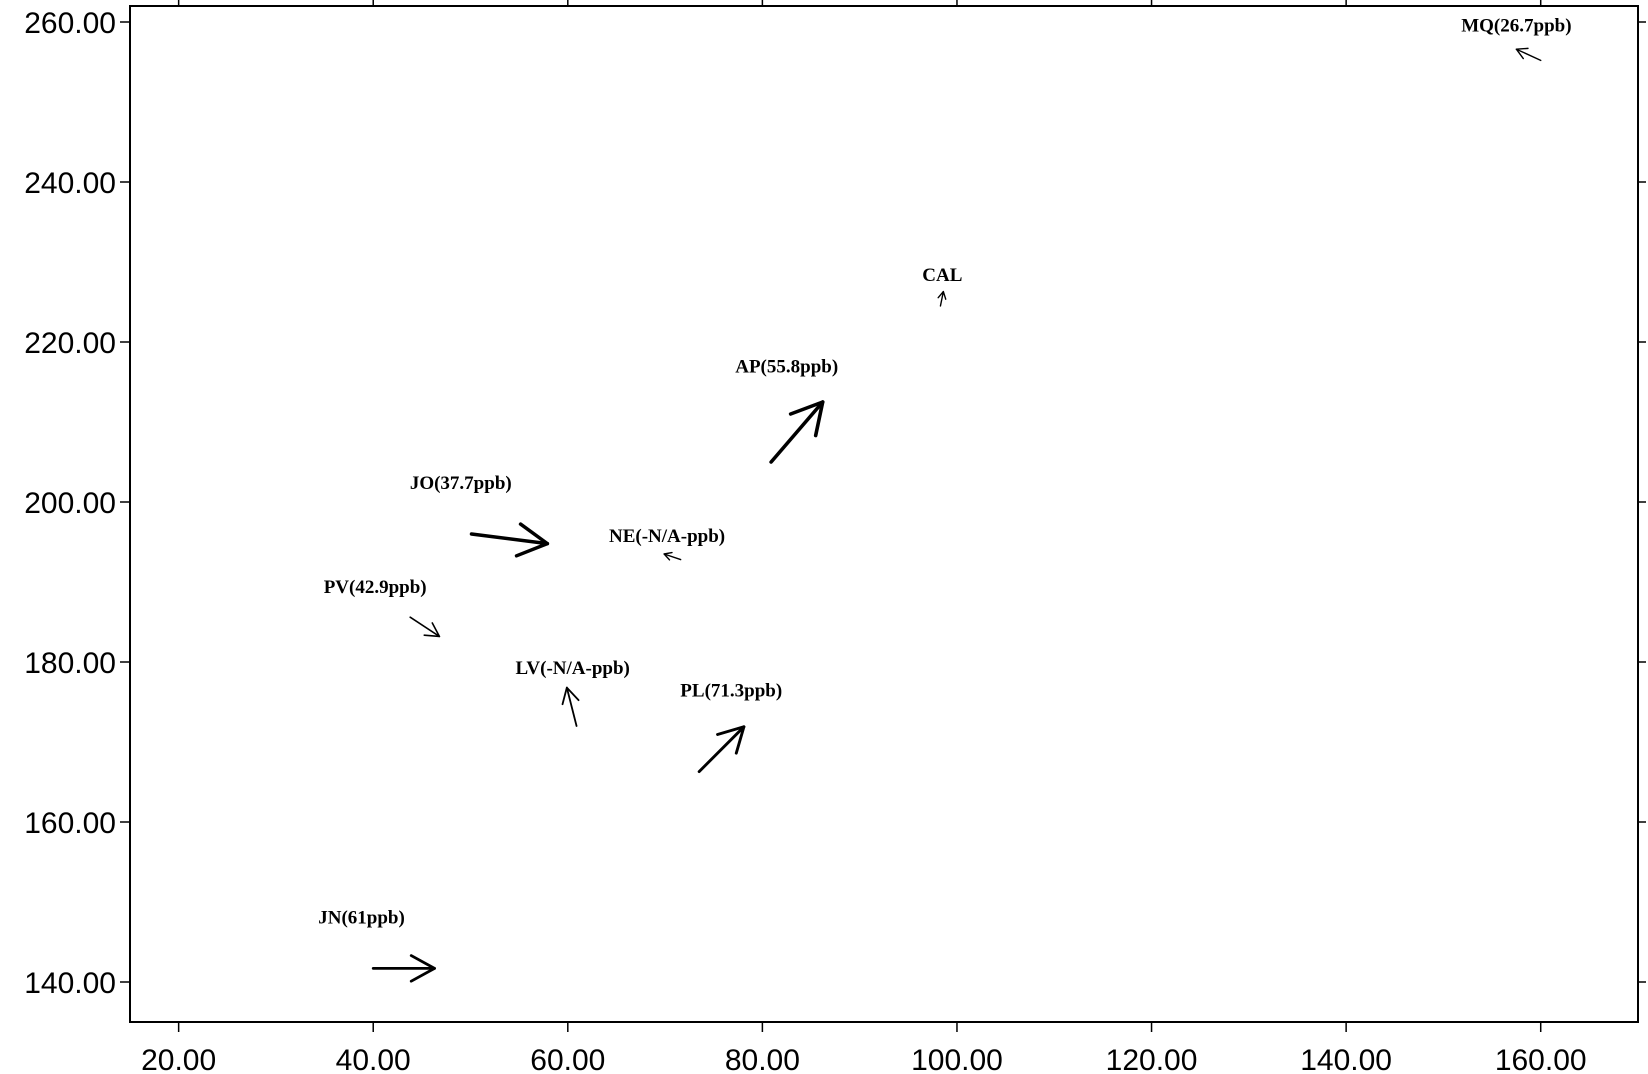 This screenshot has width=1648, height=1074. I want to click on station-vector: MQ(26.7ppb), so click(1516, 39).